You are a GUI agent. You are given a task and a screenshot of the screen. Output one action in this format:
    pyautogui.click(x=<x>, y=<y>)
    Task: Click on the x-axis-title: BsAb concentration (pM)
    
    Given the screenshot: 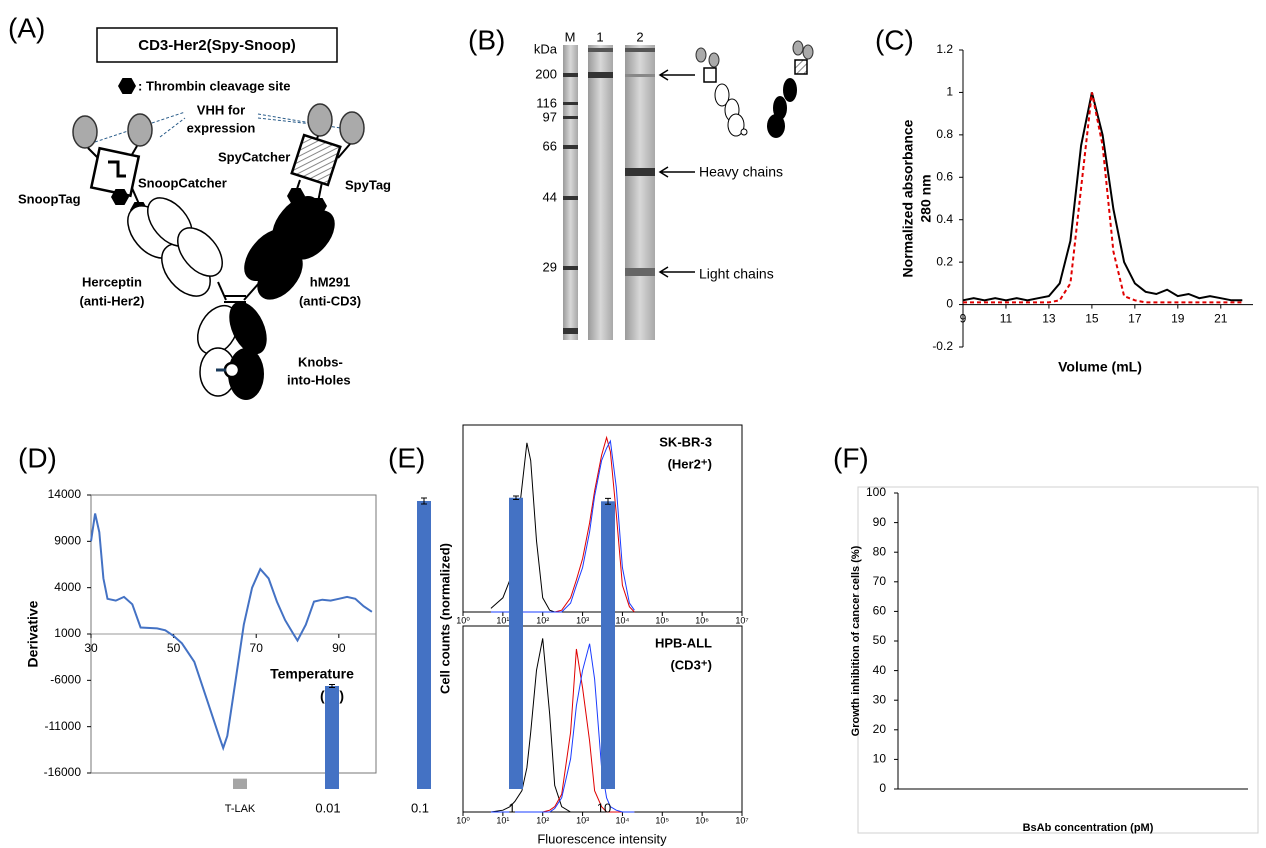 What is the action you would take?
    pyautogui.click(x=1088, y=828)
    